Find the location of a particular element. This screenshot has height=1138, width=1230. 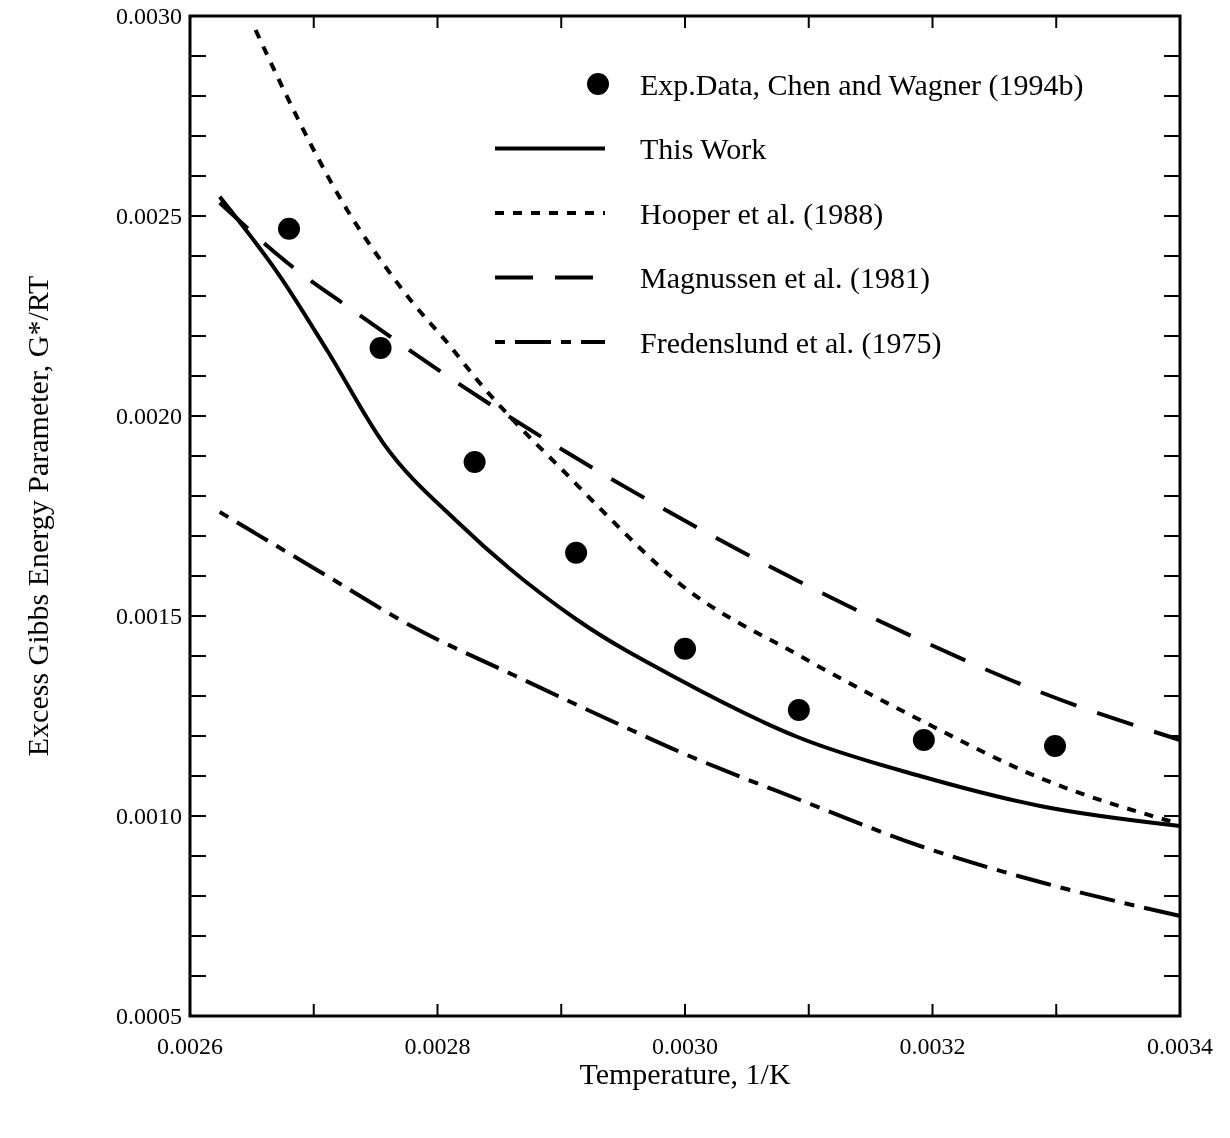

x-tick-label: 0.0028 is located at coordinates (437, 1046).